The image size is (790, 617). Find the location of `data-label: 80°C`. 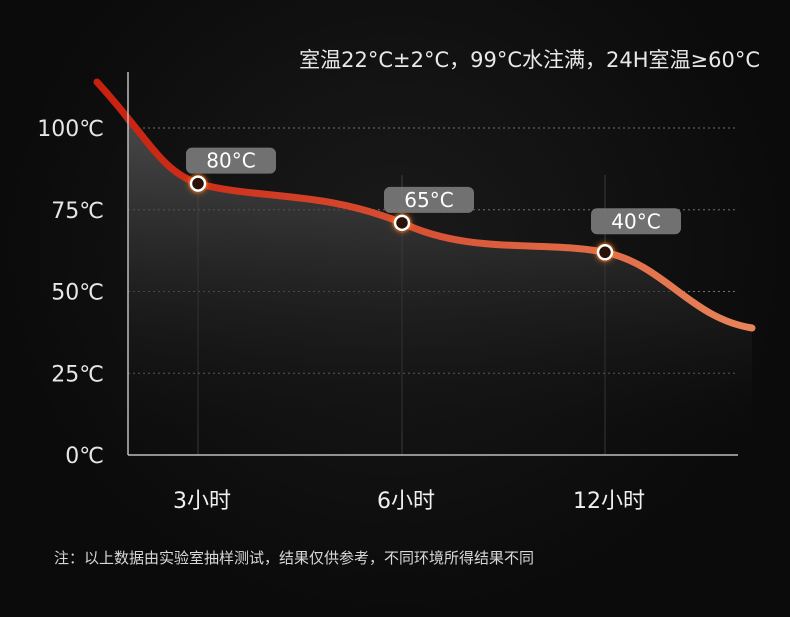

data-label: 80°C is located at coordinates (230, 161).